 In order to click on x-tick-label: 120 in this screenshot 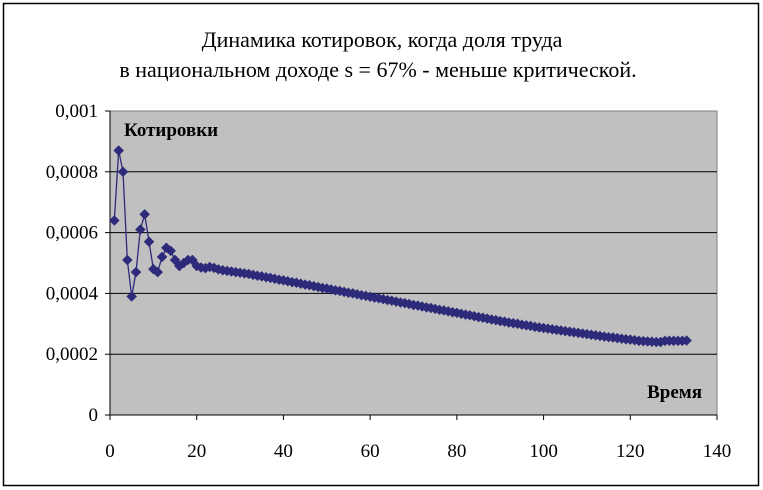, I will do `click(630, 451)`.